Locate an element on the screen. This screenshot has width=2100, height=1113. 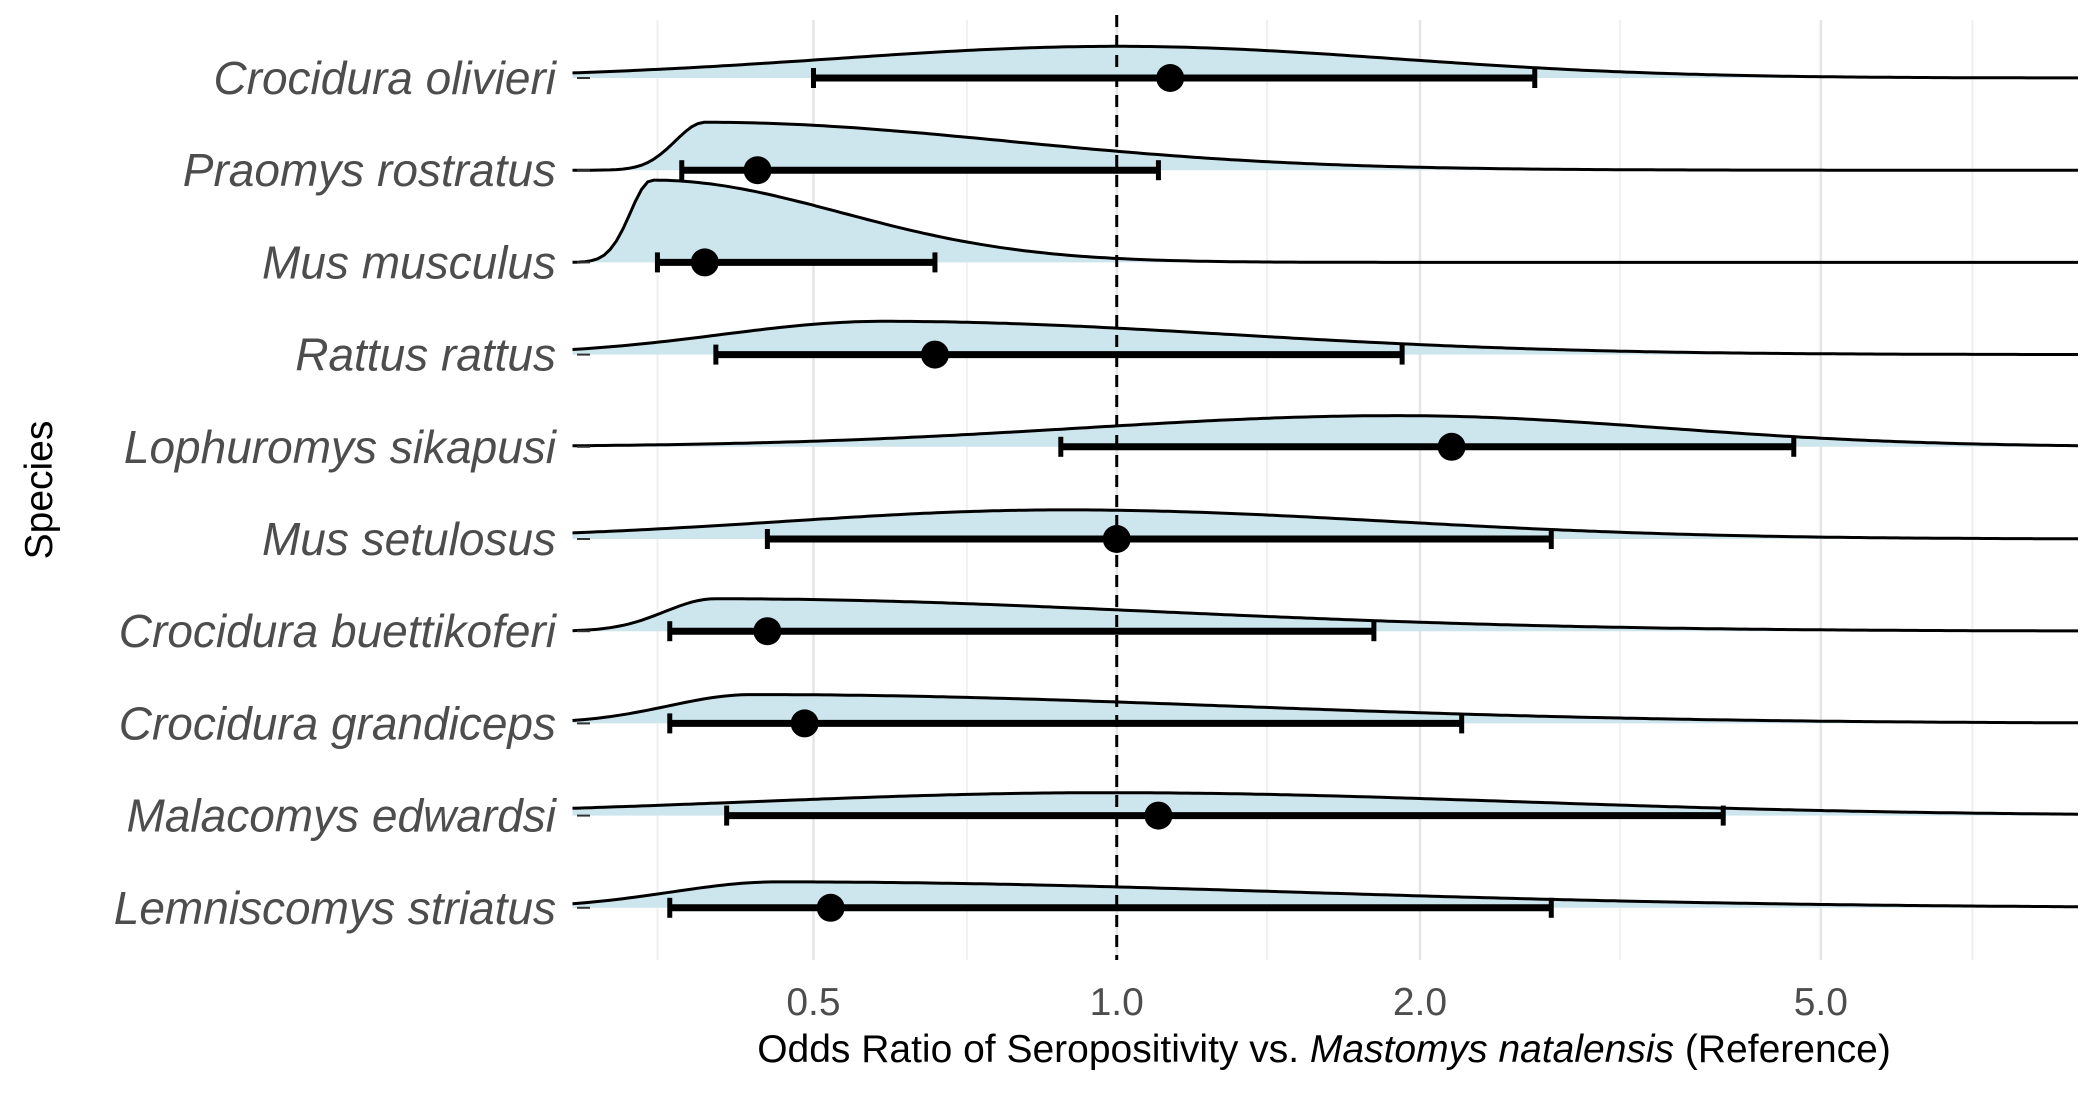
species-label: Rattus rattus is located at coordinates (425, 355).